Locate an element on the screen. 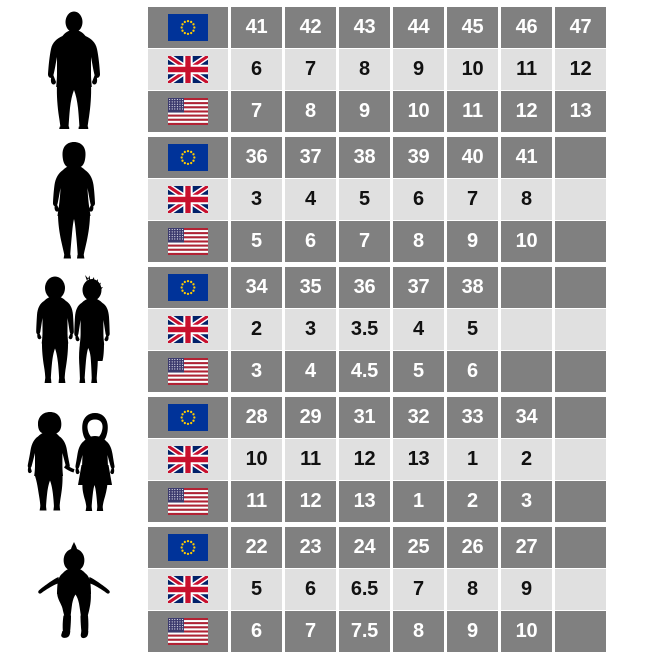  size-rows-women: 36 37 38 39 40 41 3 4 5 6 7 8 5 6 7 8 9 10 is located at coordinates (399, 199).